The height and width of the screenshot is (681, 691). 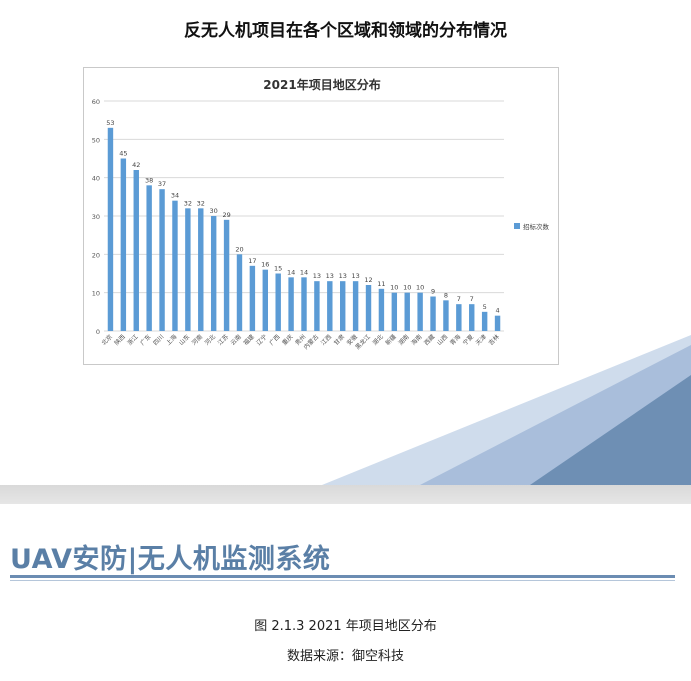 I want to click on data-label: 34, so click(x=175, y=196).